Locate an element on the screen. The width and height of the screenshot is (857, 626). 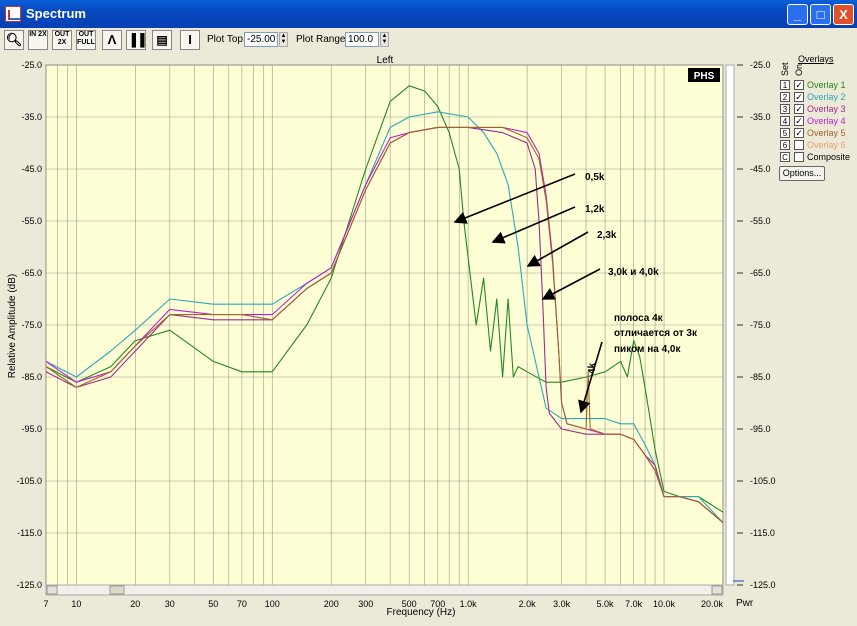
overlay-row: 1 ✓ Overlay 1 is located at coordinates (816, 86).